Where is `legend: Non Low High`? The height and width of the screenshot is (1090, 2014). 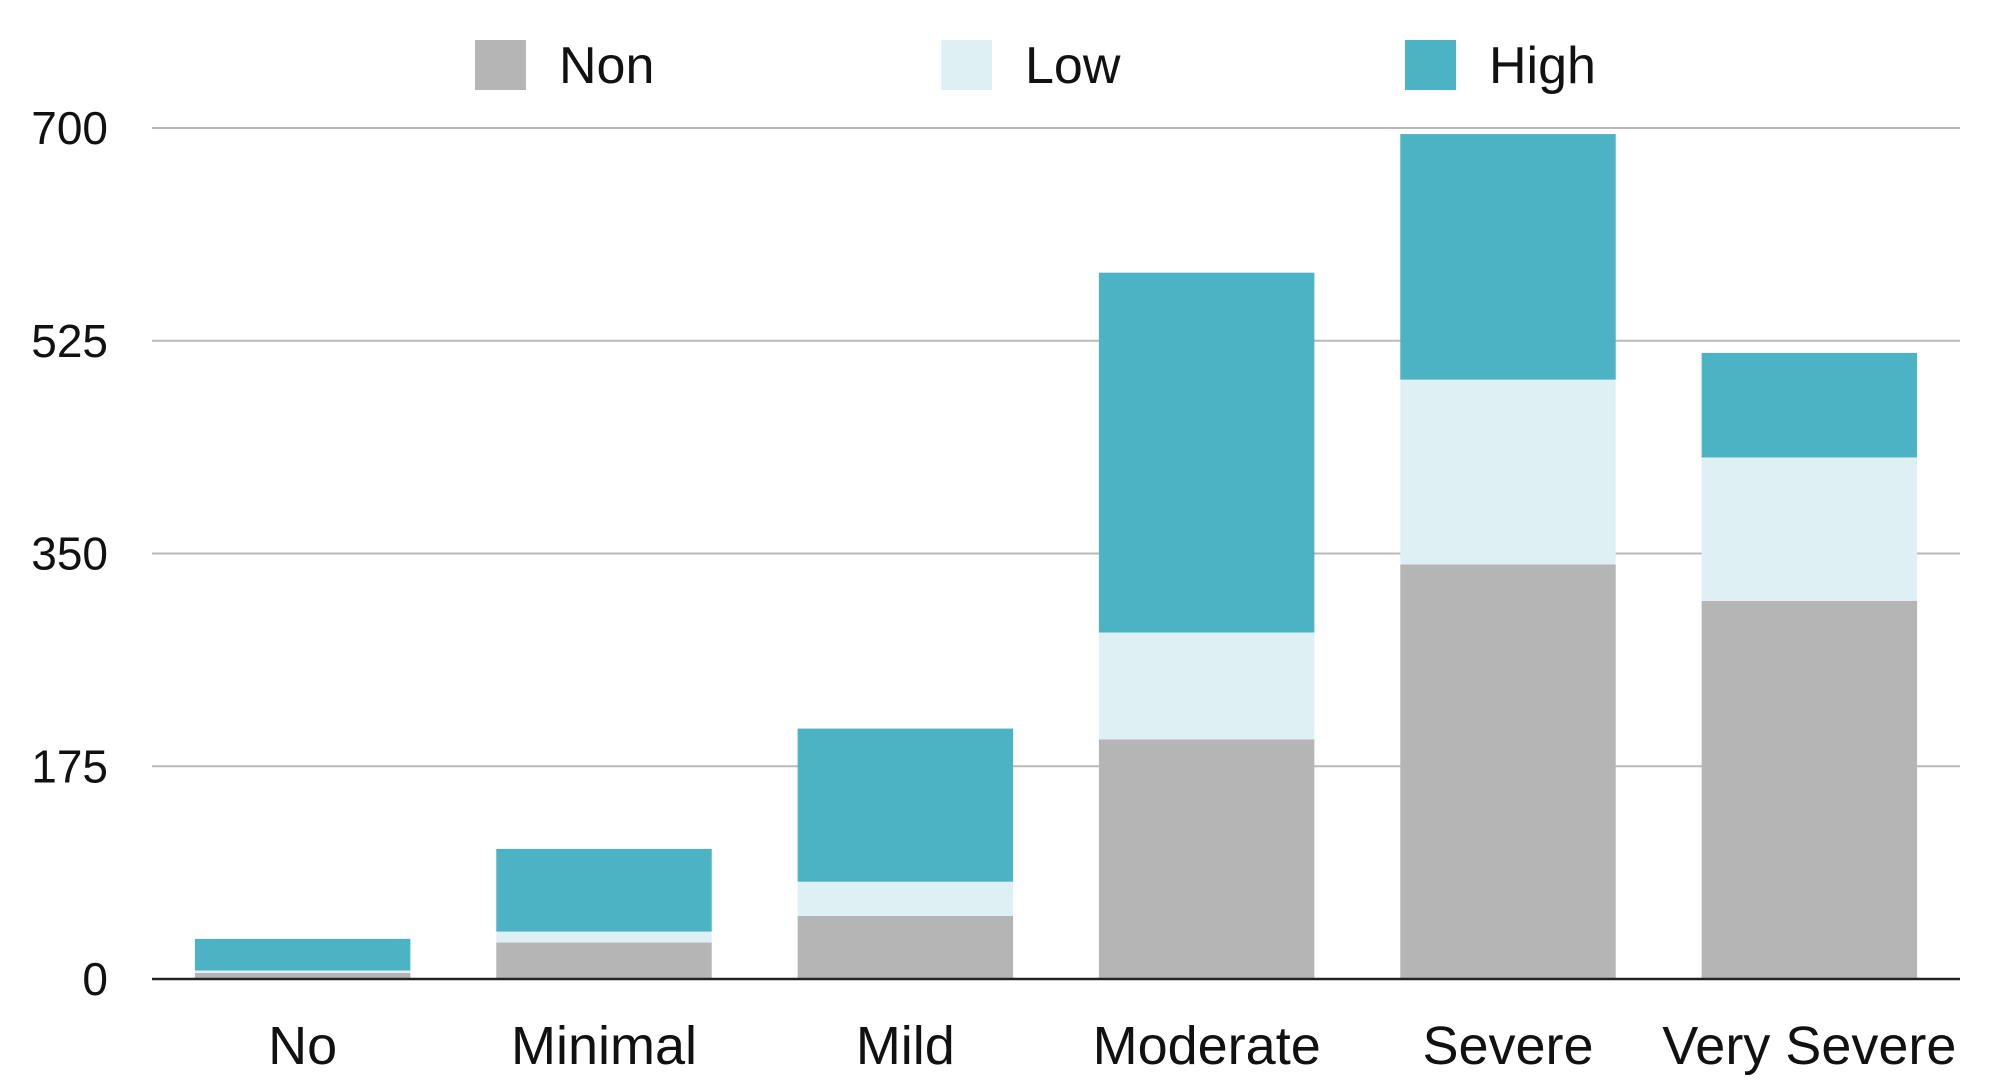 legend: Non Low High is located at coordinates (1035, 66).